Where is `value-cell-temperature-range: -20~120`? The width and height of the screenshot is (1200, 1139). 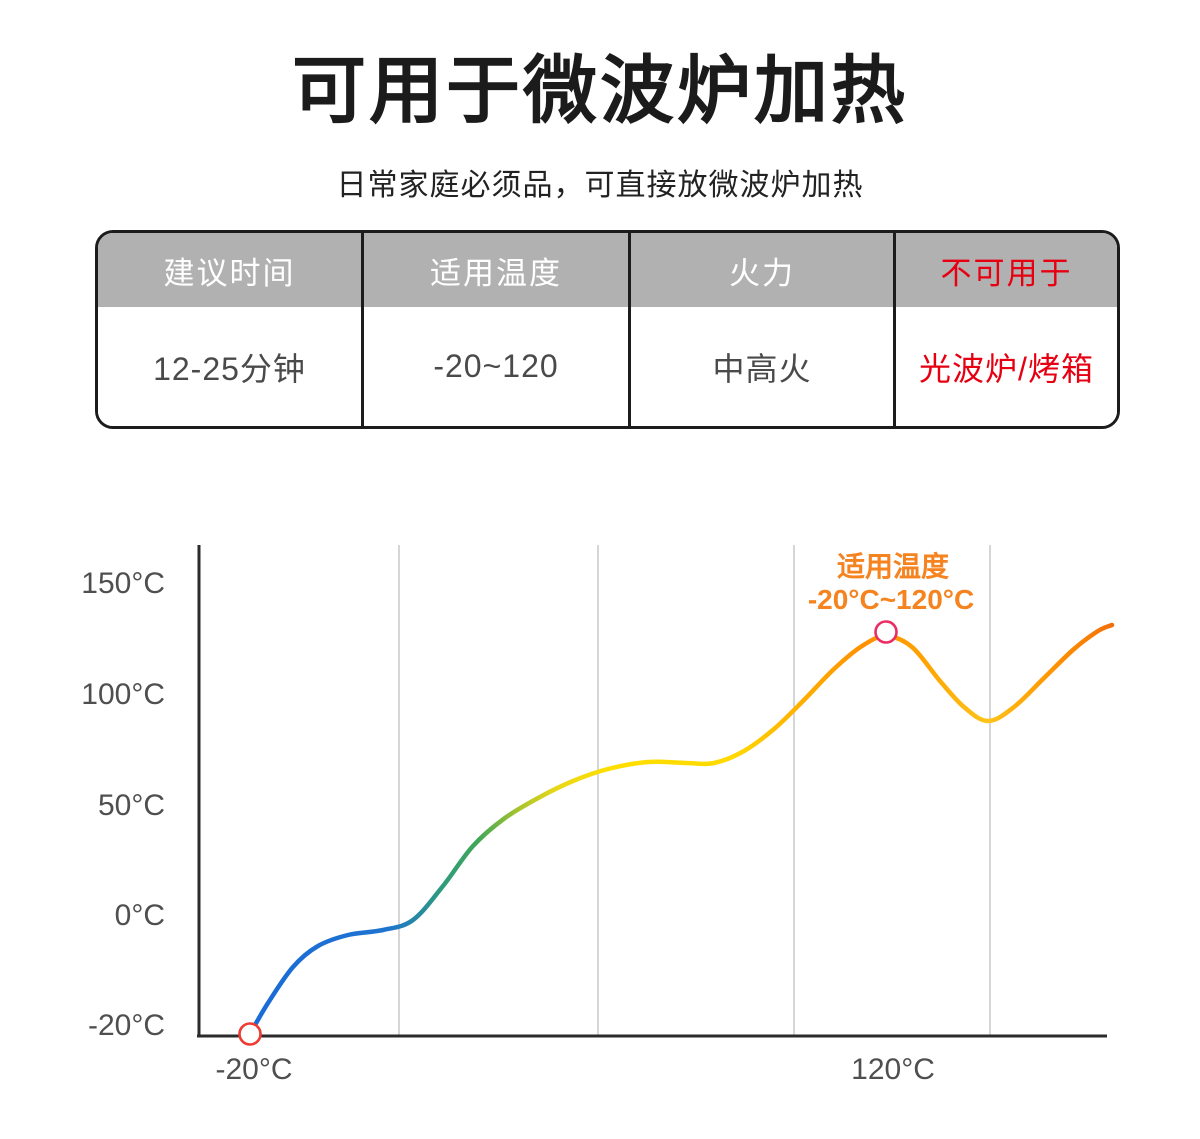
value-cell-temperature-range: -20~120 is located at coordinates (494, 366).